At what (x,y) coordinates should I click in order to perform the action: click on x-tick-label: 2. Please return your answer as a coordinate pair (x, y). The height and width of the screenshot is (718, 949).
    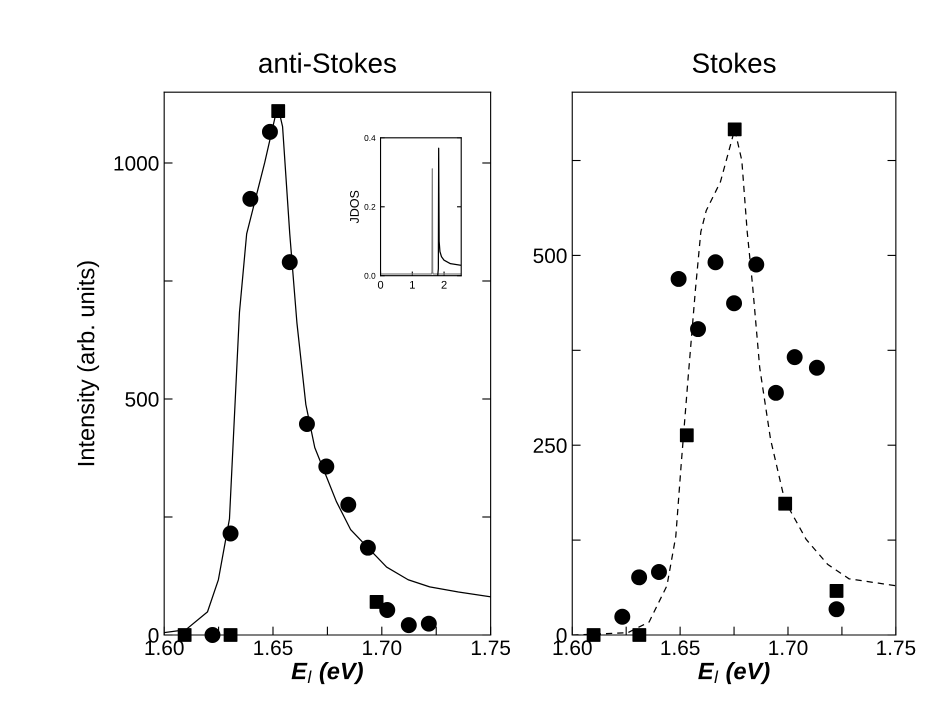
    Looking at the image, I should click on (444, 284).